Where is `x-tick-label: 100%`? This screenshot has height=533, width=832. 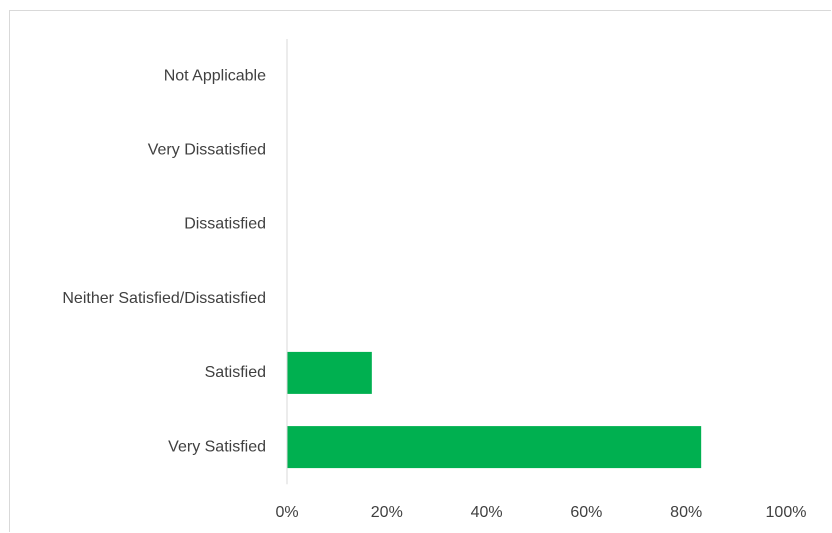
x-tick-label: 100% is located at coordinates (786, 512).